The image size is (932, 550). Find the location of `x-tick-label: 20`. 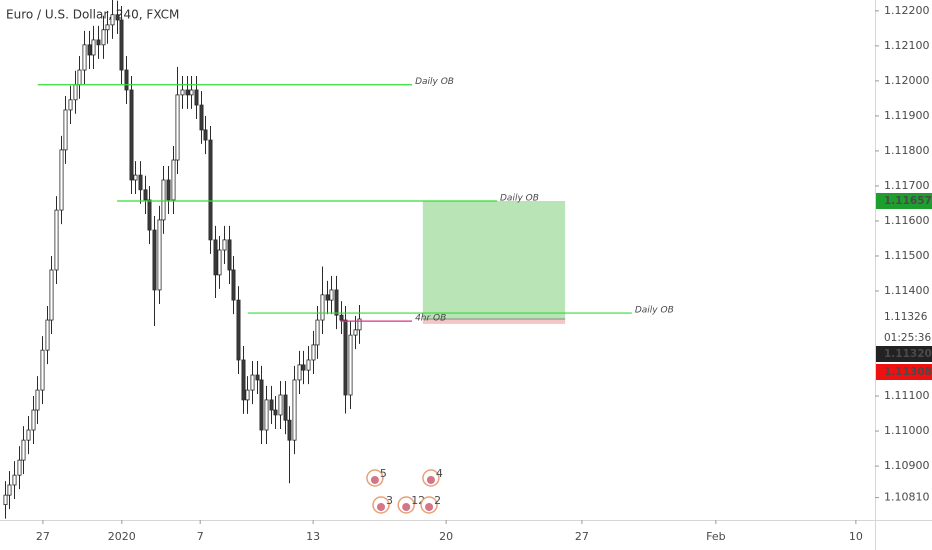

x-tick-label: 20 is located at coordinates (446, 536).